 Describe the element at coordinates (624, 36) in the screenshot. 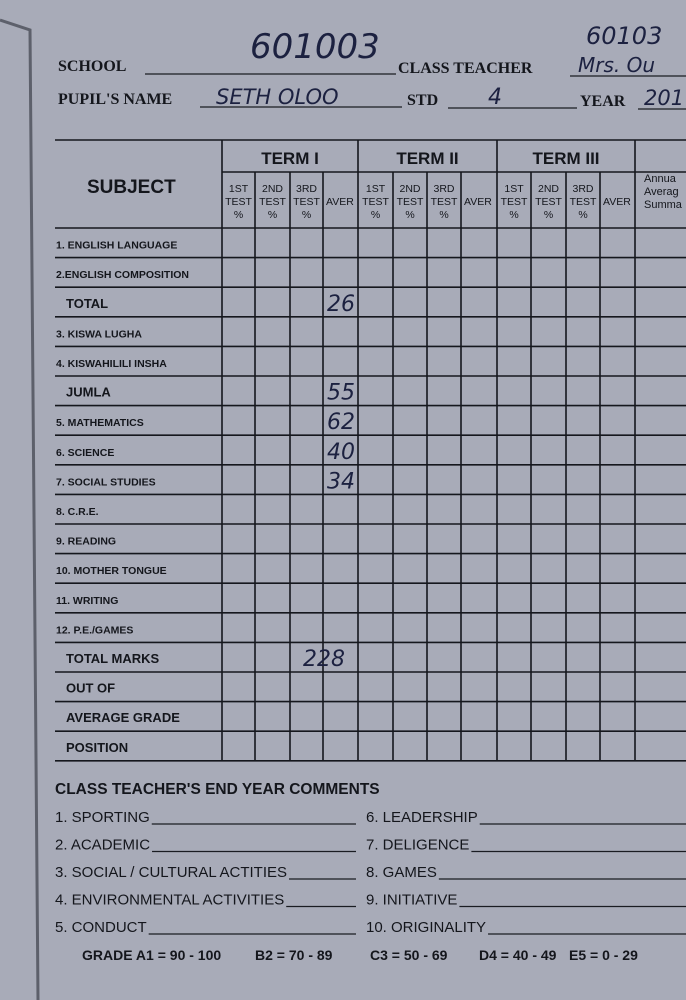

I see `corner-code: 60103` at that location.